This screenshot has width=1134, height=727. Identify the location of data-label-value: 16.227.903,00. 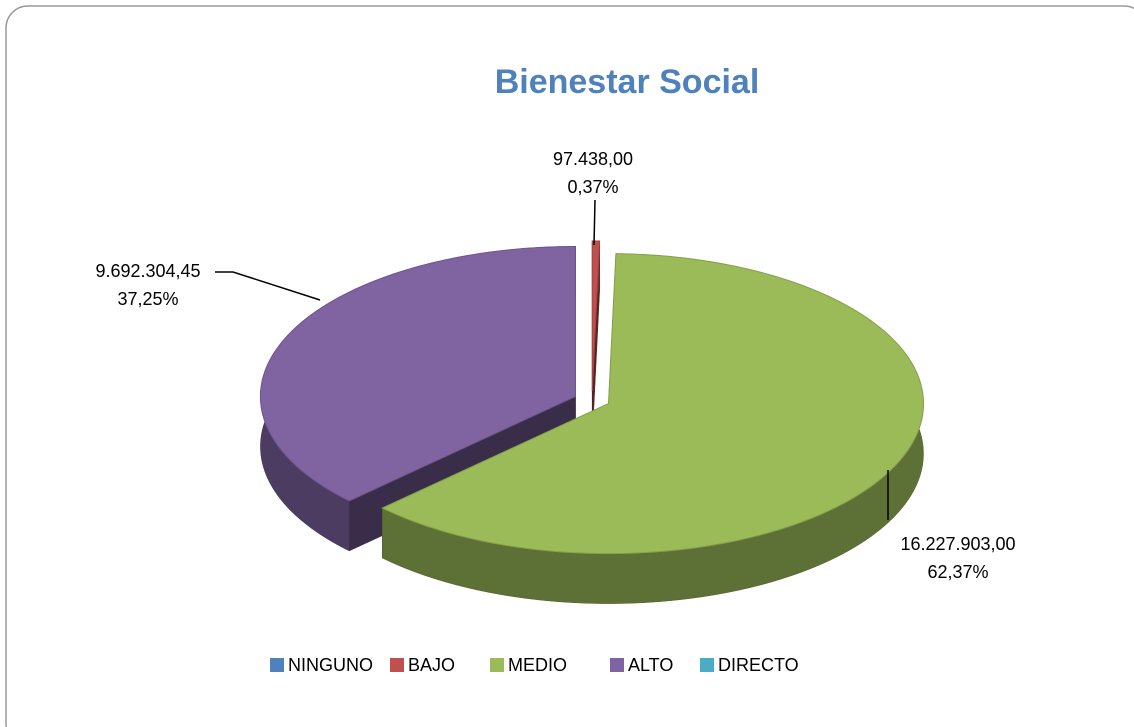
(957, 544).